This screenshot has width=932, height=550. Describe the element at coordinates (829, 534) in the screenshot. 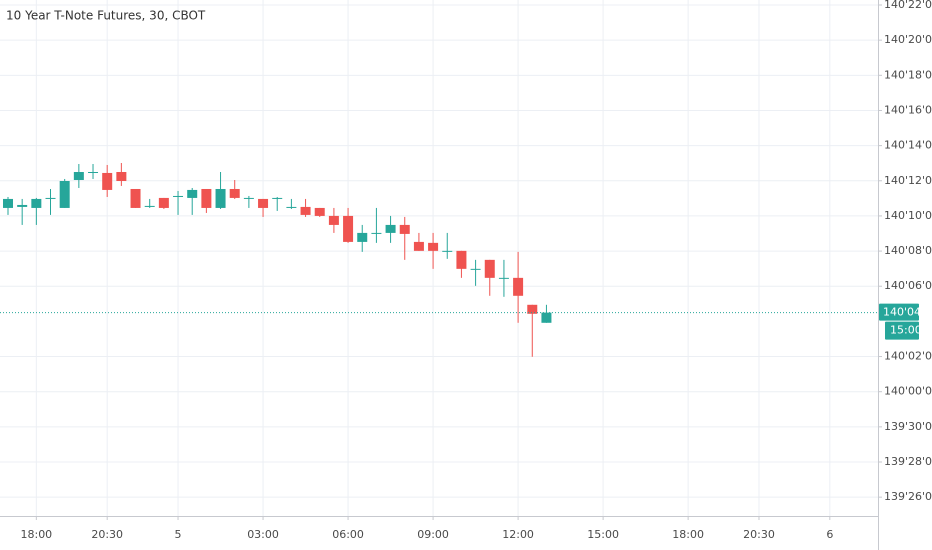

I see `x-tick-label: 6` at that location.